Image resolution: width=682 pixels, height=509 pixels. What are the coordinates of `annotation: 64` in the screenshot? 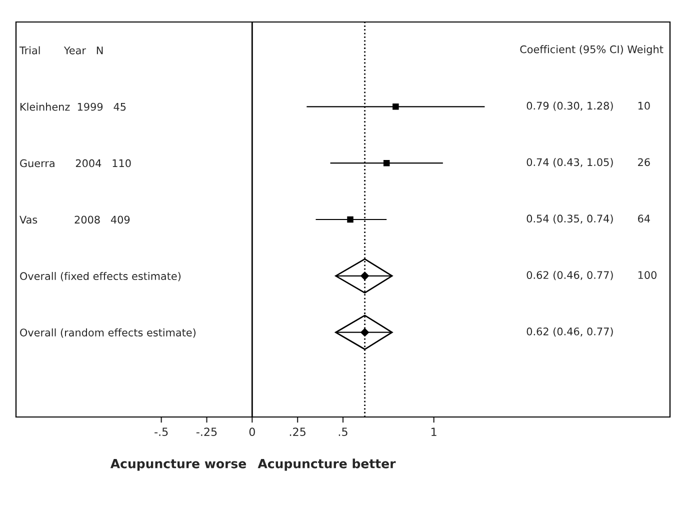 It's located at (644, 218).